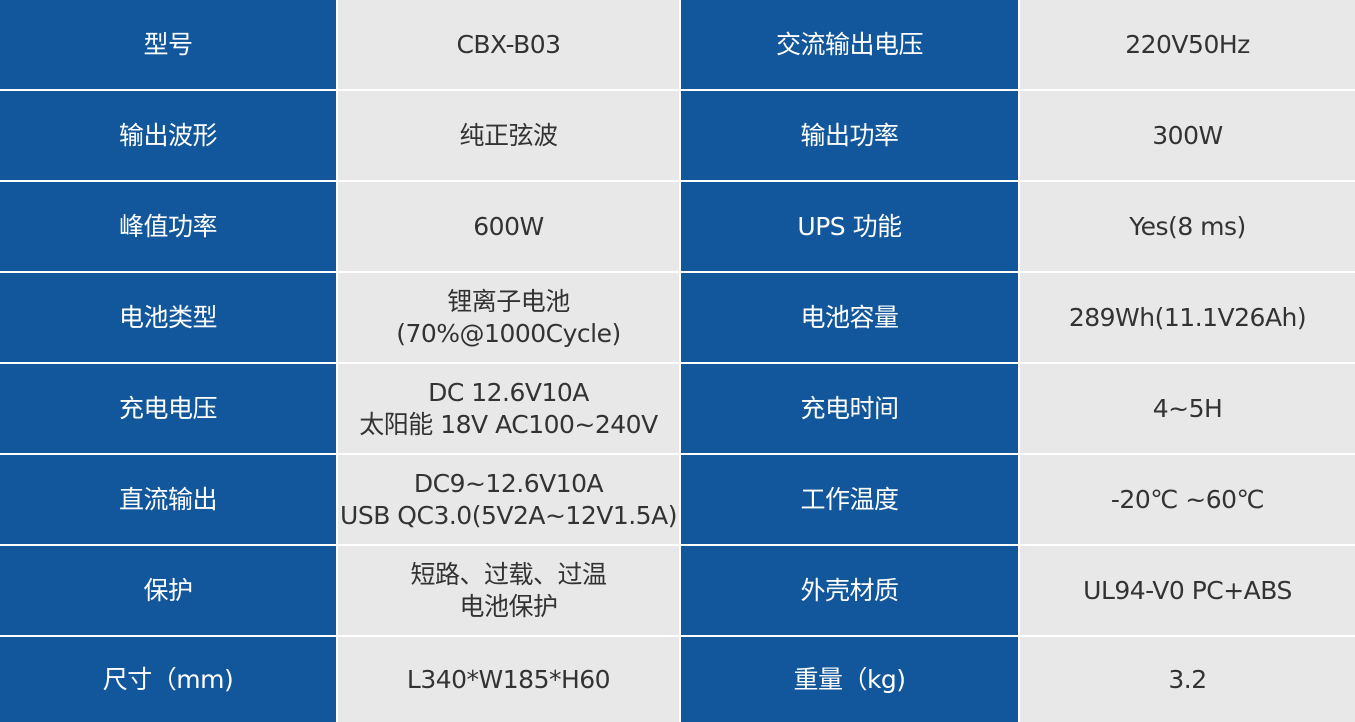 Image resolution: width=1355 pixels, height=722 pixels. I want to click on spec-label: 输出功率, so click(849, 135).